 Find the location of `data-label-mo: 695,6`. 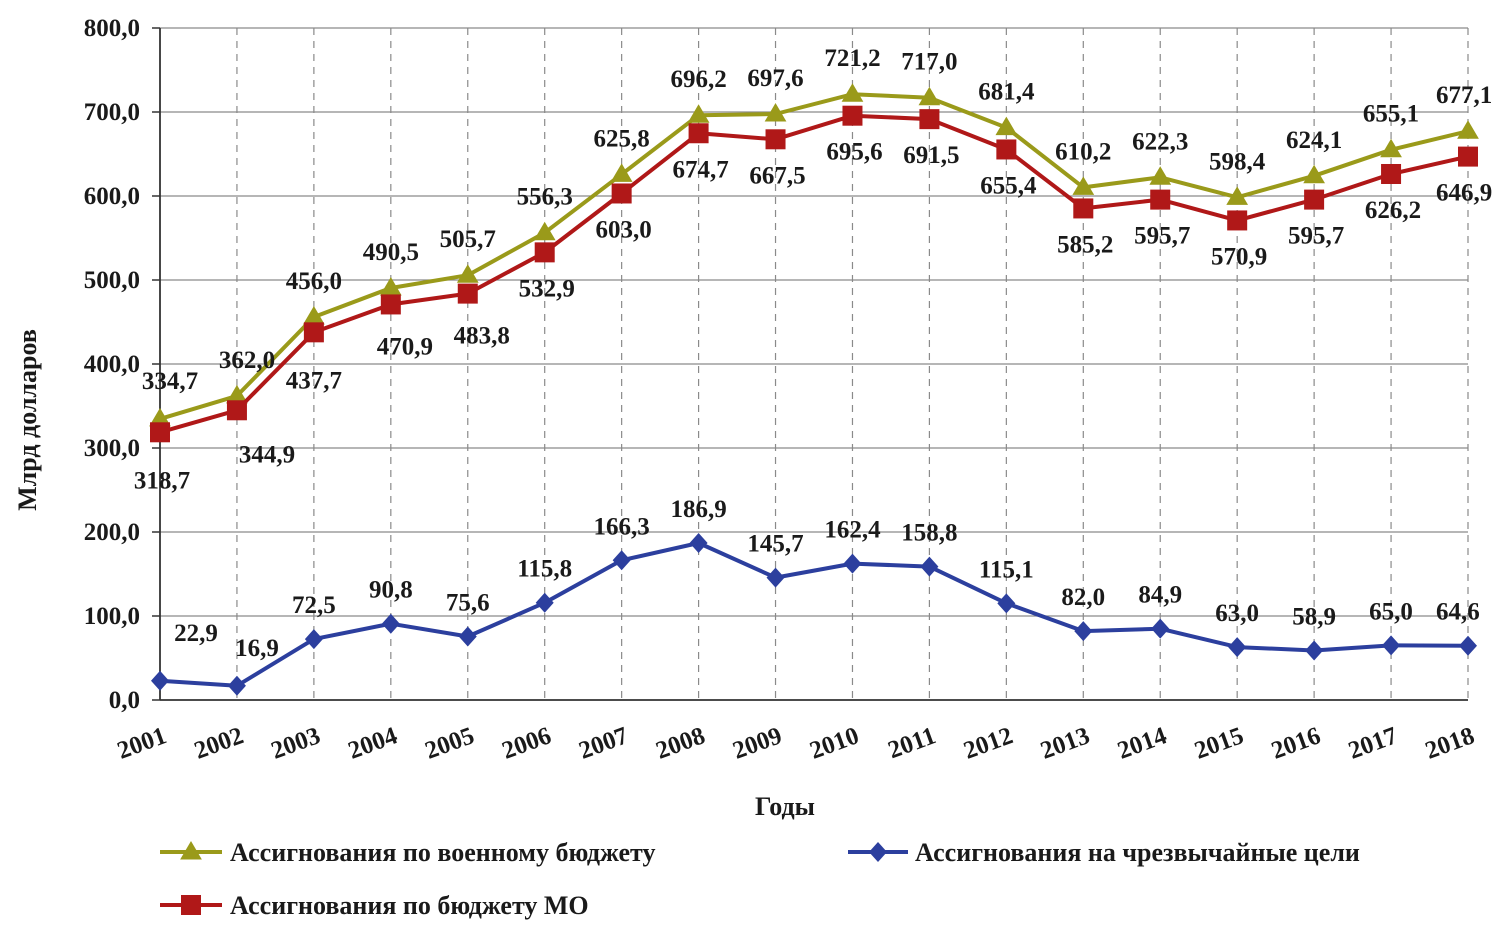

data-label-mo: 695,6 is located at coordinates (854, 152).